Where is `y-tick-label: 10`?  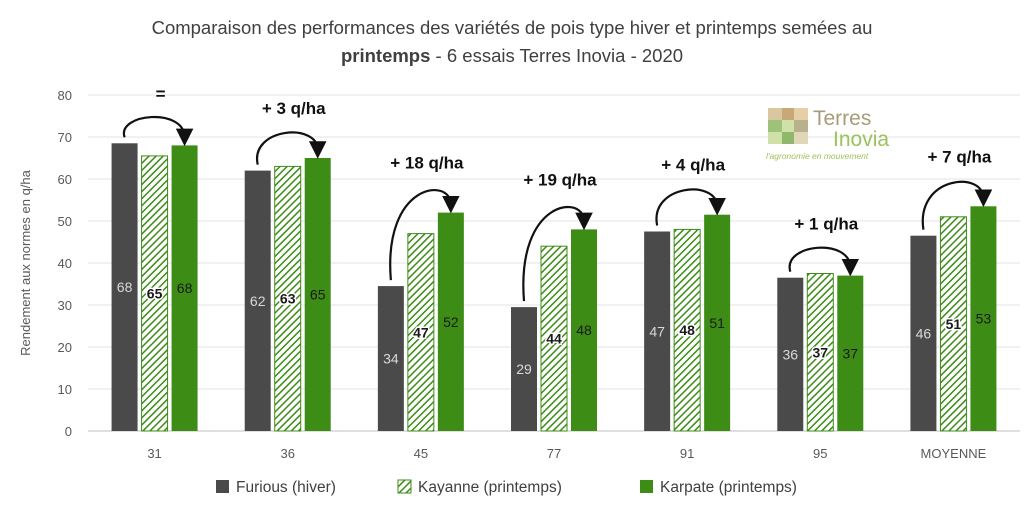
y-tick-label: 10 is located at coordinates (65, 389).